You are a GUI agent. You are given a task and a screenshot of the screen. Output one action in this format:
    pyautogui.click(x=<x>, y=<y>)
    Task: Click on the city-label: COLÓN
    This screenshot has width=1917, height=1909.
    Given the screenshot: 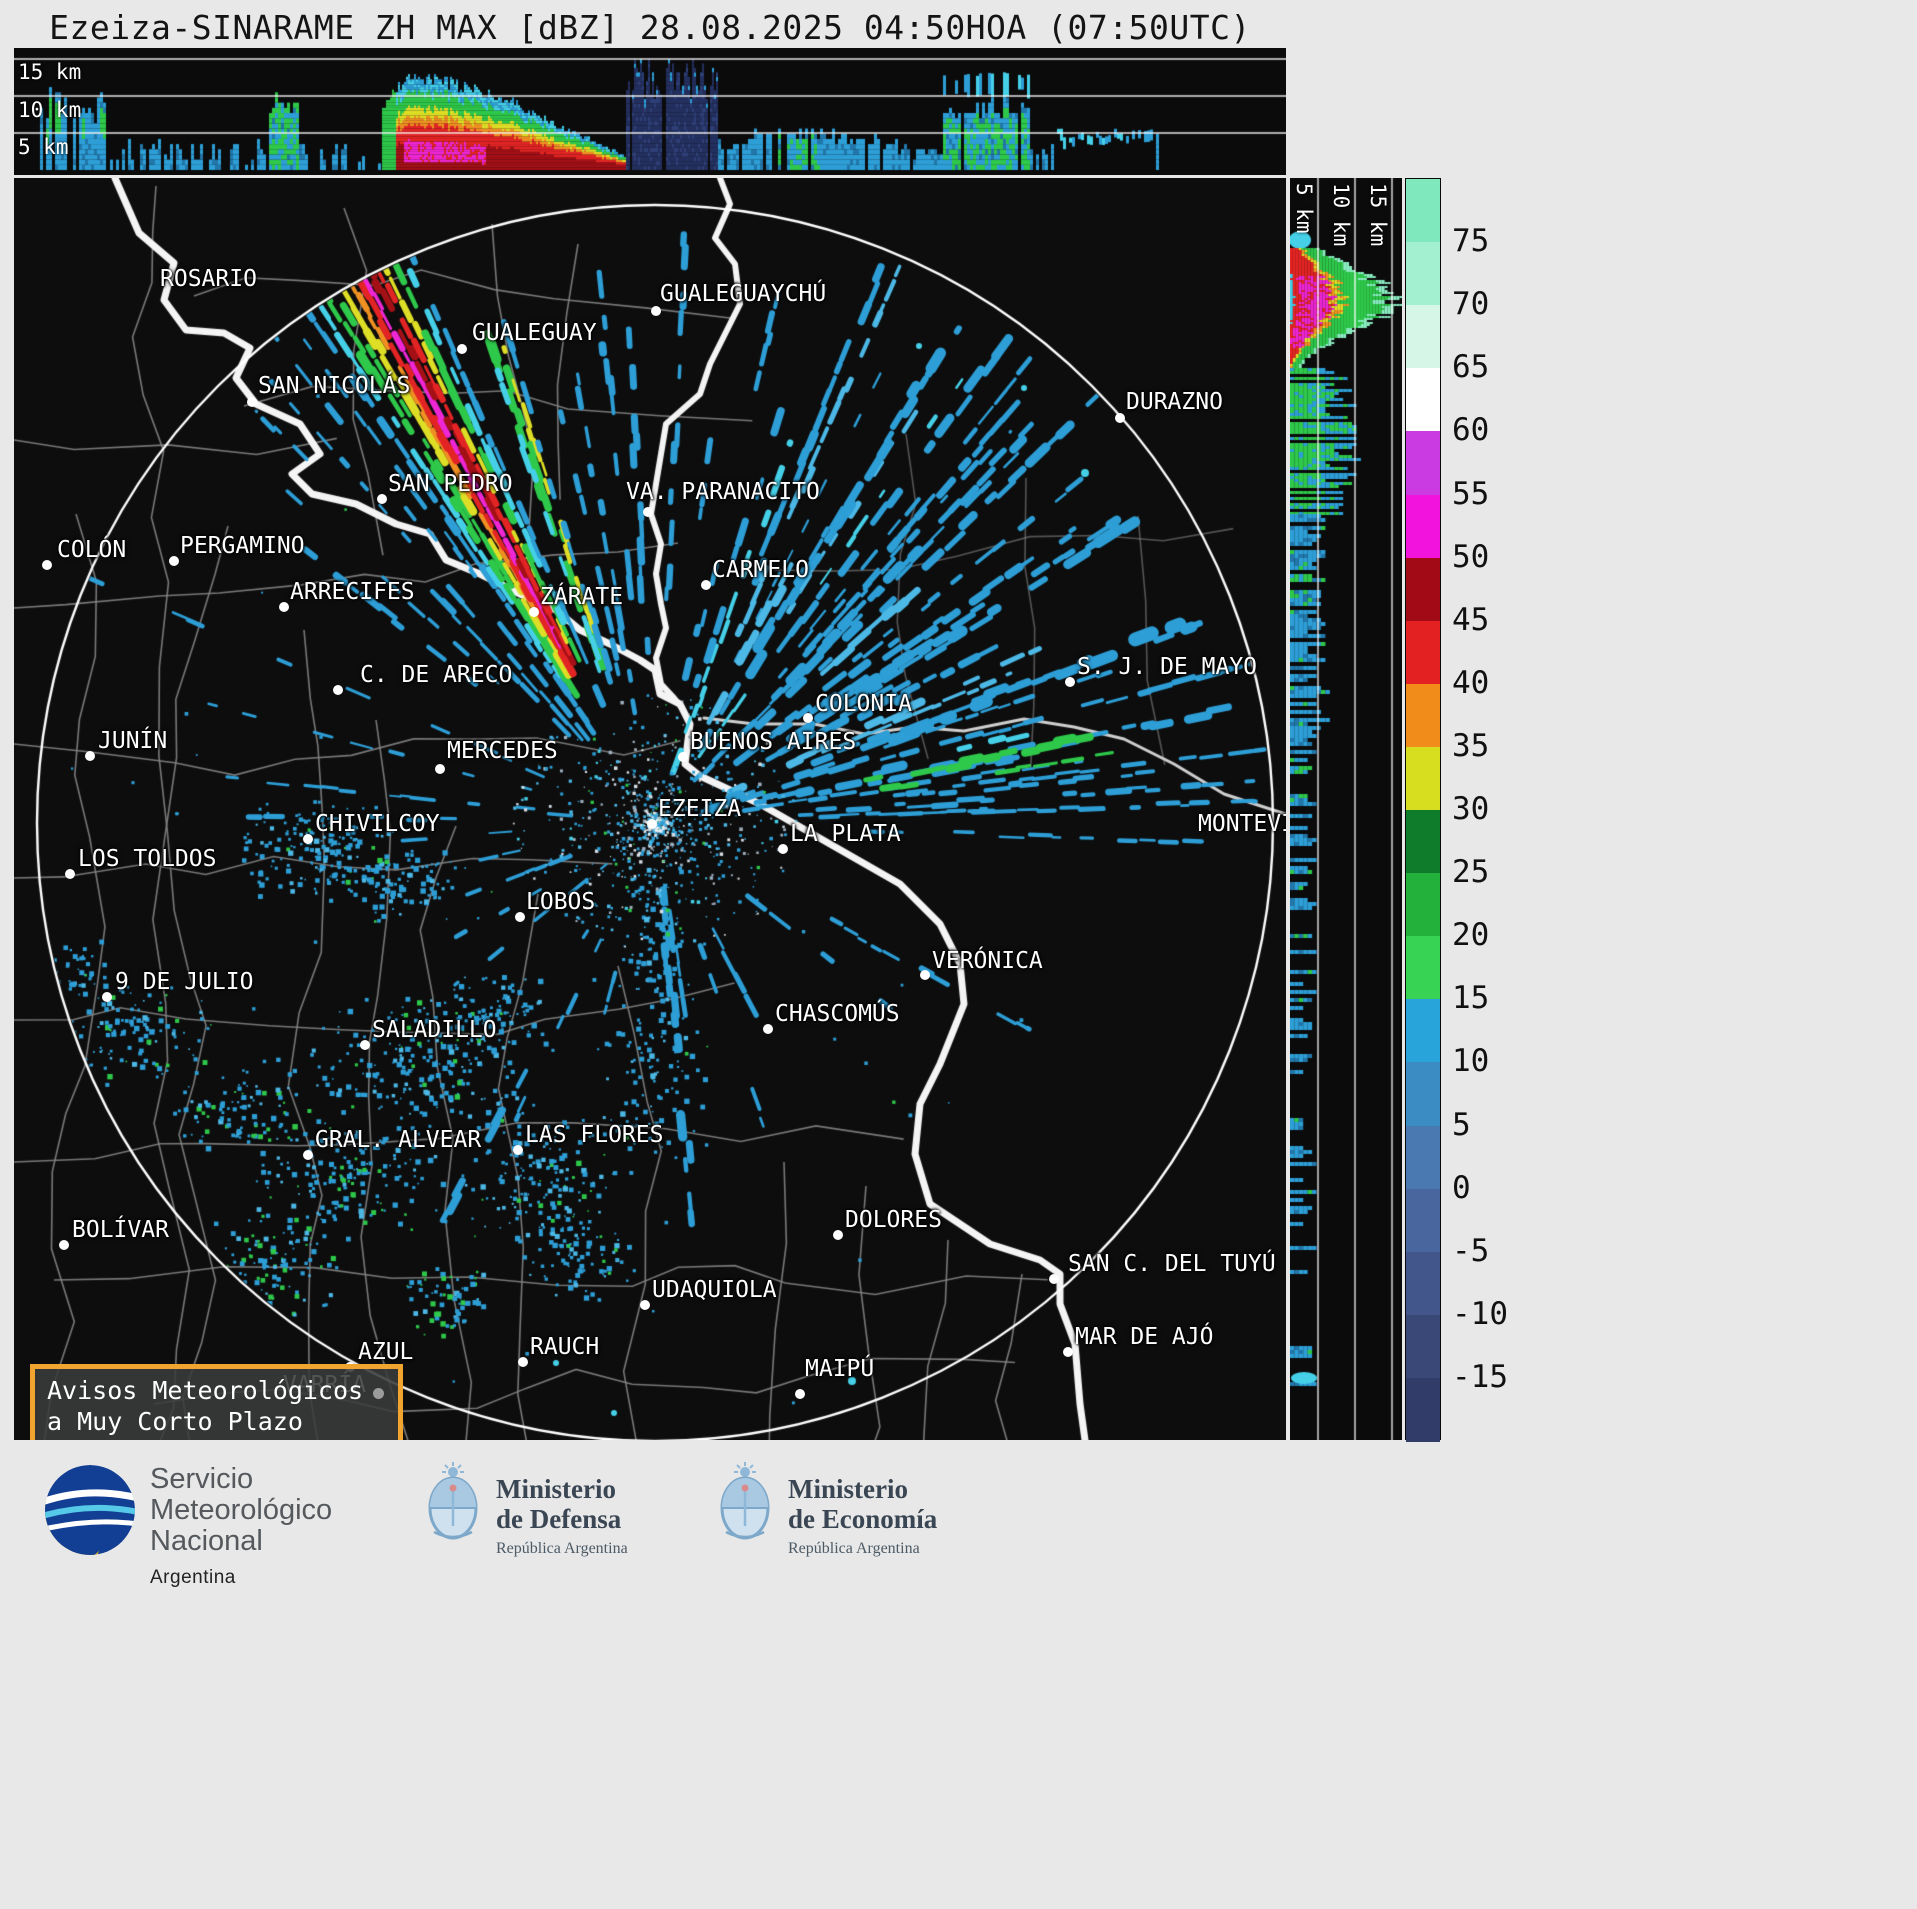 What is the action you would take?
    pyautogui.click(x=92, y=550)
    